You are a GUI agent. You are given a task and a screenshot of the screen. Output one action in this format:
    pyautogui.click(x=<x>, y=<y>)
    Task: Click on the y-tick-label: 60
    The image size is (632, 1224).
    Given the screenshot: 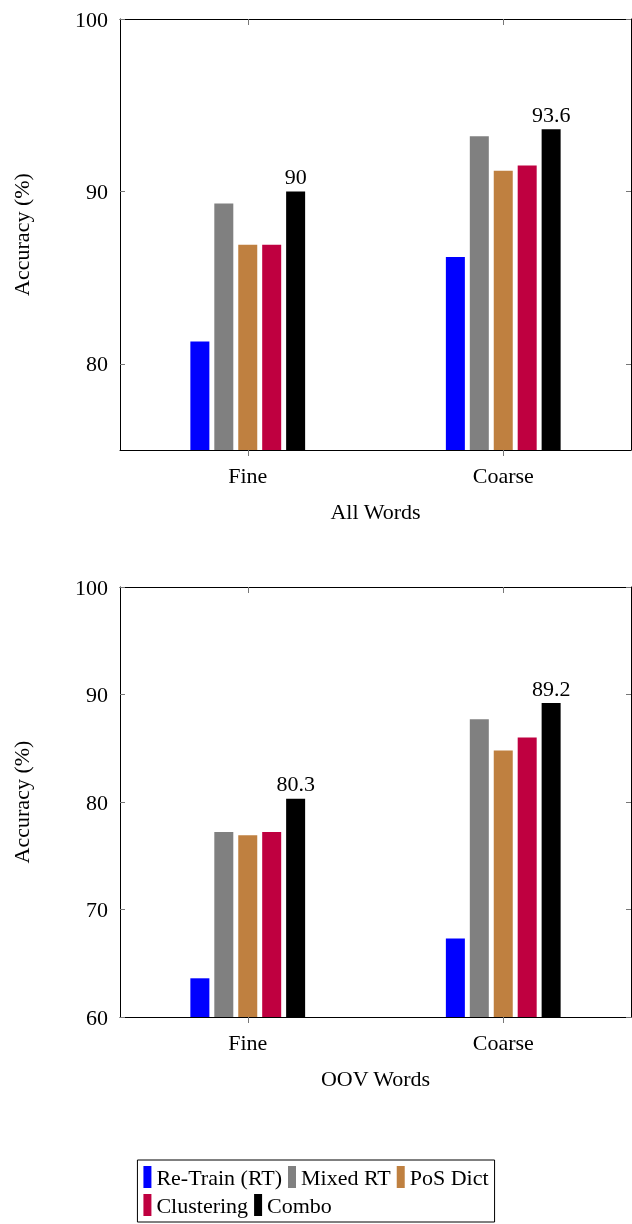 What is the action you would take?
    pyautogui.click(x=97, y=1017)
    